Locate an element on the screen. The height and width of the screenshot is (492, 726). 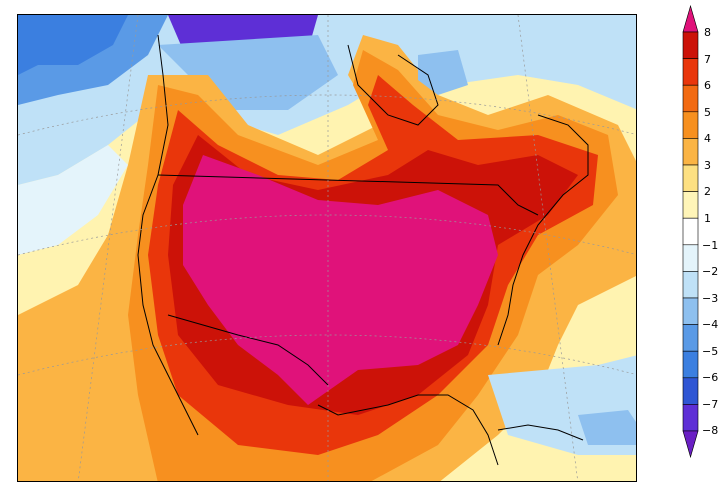
colorbar-label: 4 is located at coordinates (707, 138).